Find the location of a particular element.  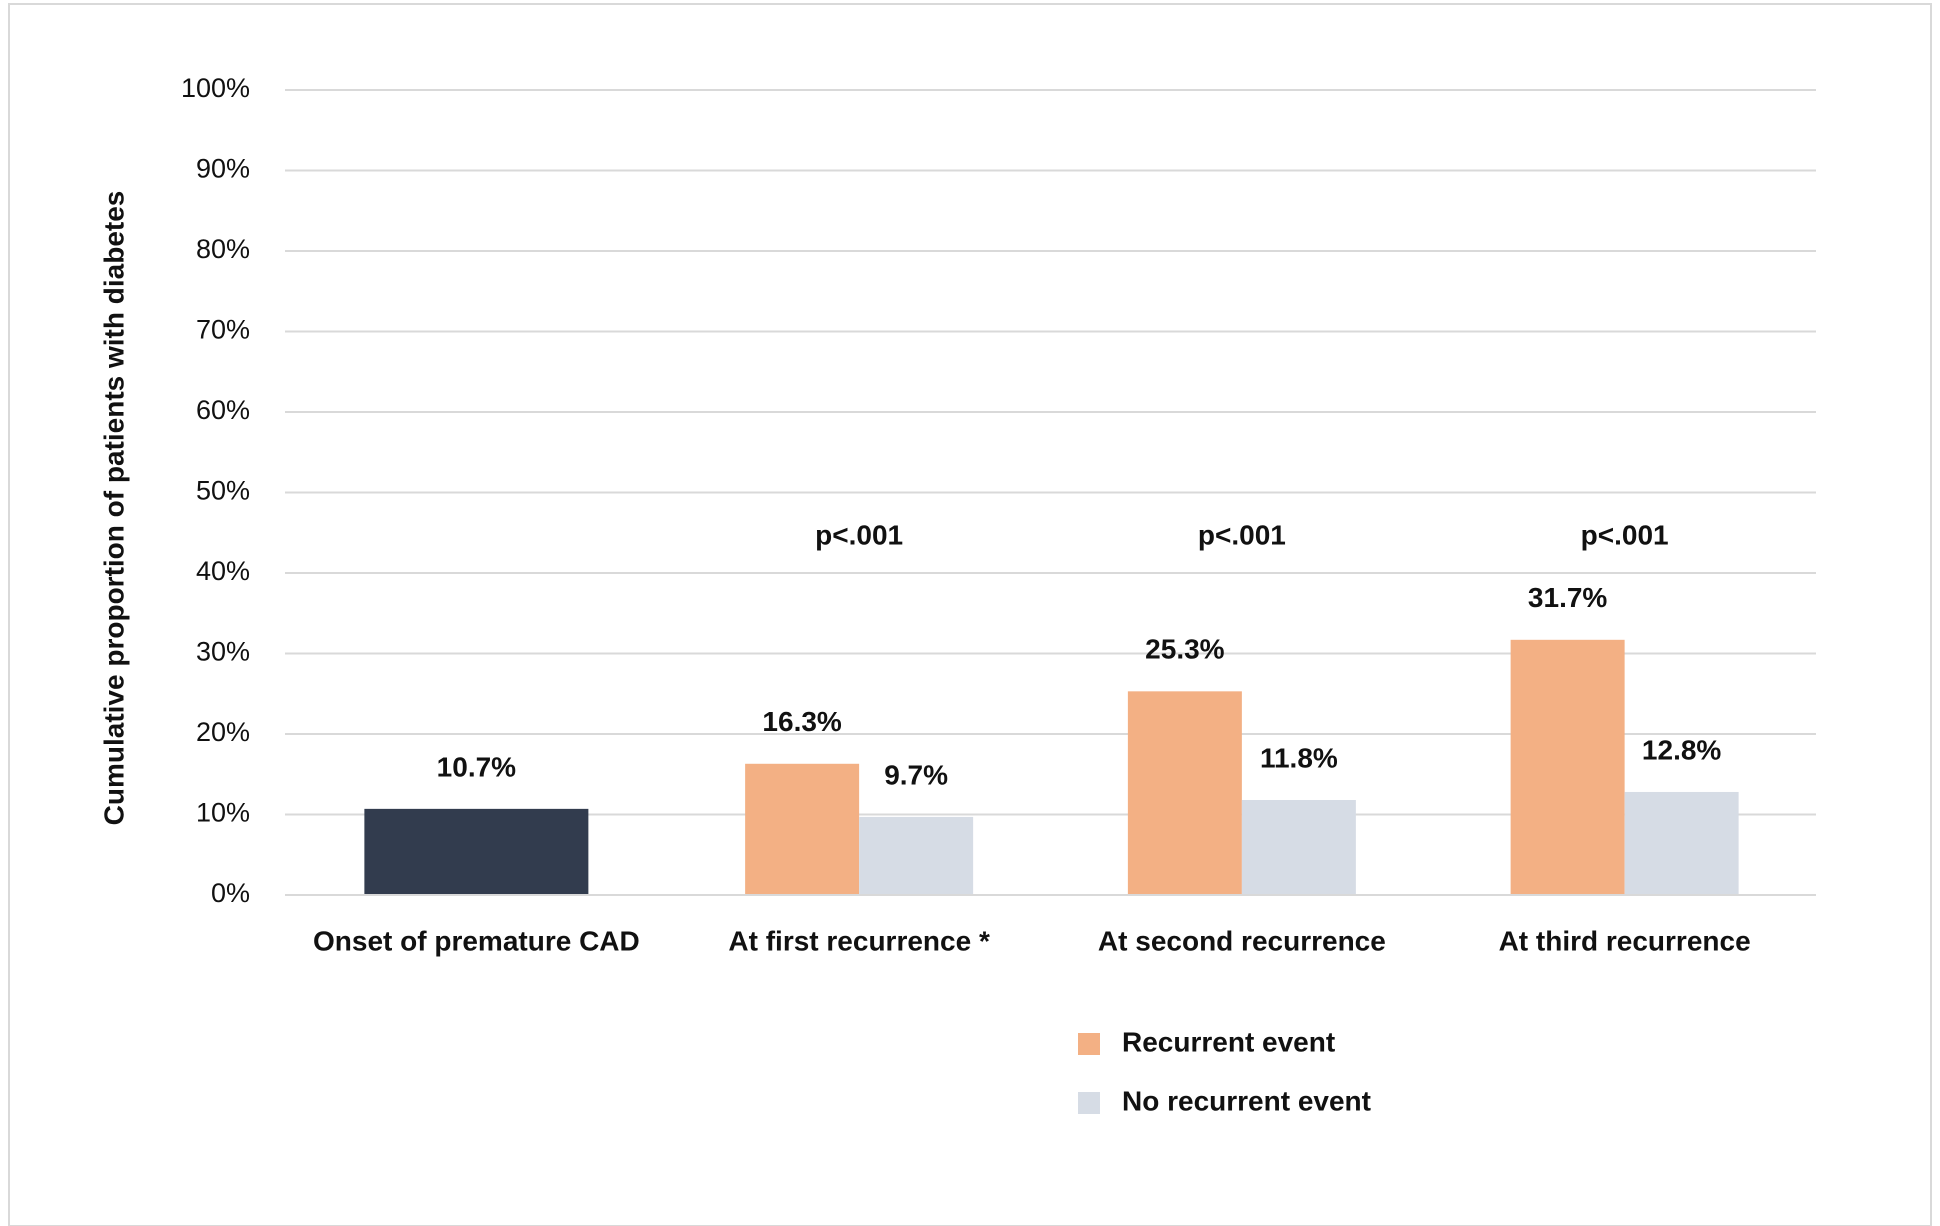

y-tick-label: 100% is located at coordinates (215, 88).